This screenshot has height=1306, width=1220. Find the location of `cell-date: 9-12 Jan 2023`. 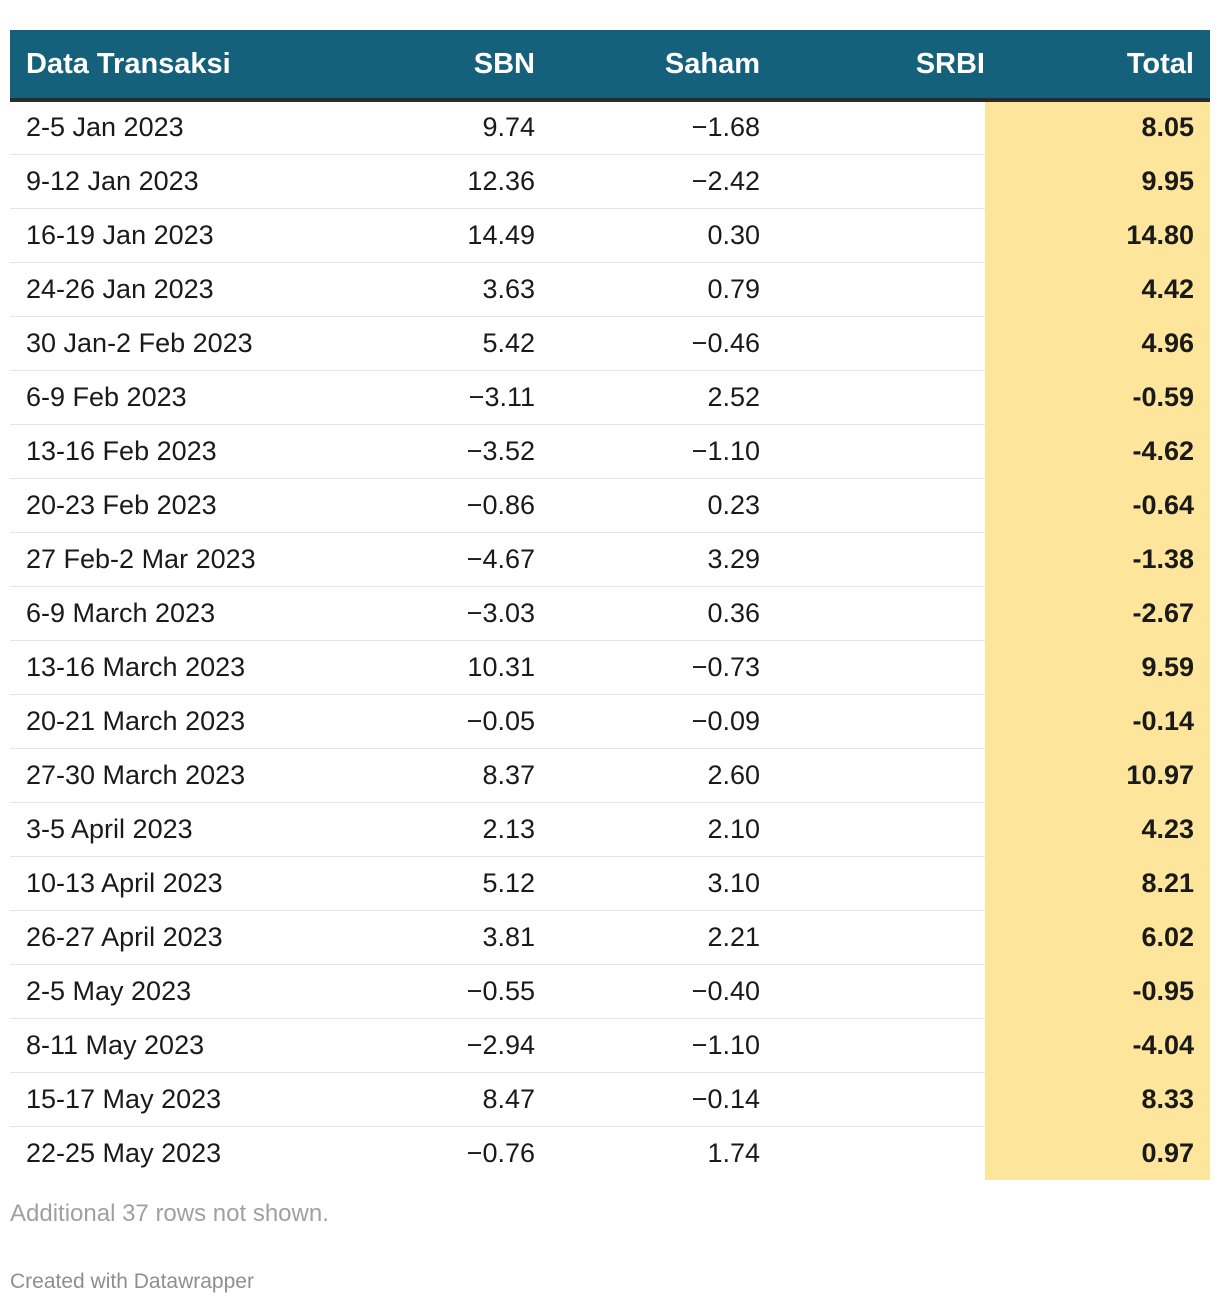

cell-date: 9-12 Jan 2023 is located at coordinates (207, 181).